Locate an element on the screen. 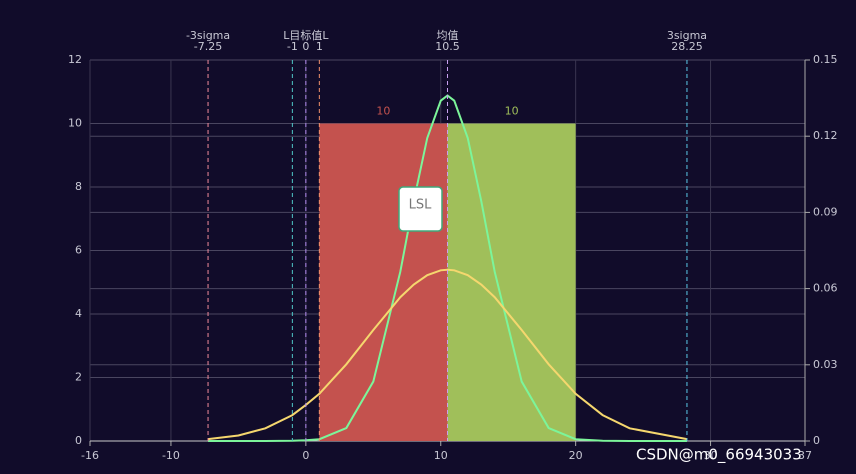  y-tick-label: 10 is located at coordinates (75, 123).